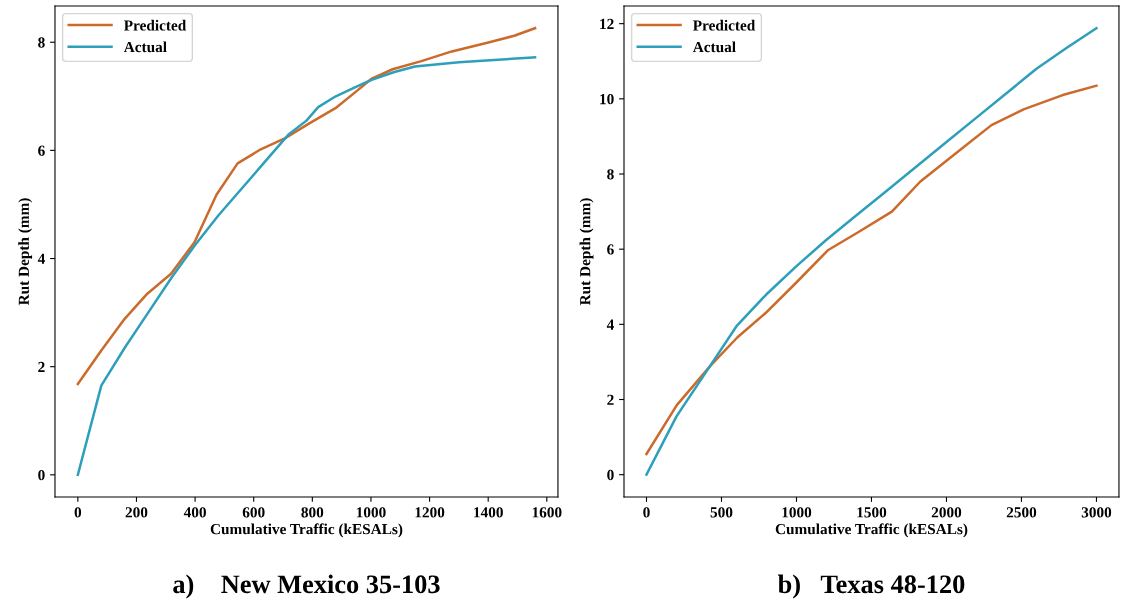 This screenshot has height=605, width=1129. I want to click on x-tick-label: 500, so click(721, 512).